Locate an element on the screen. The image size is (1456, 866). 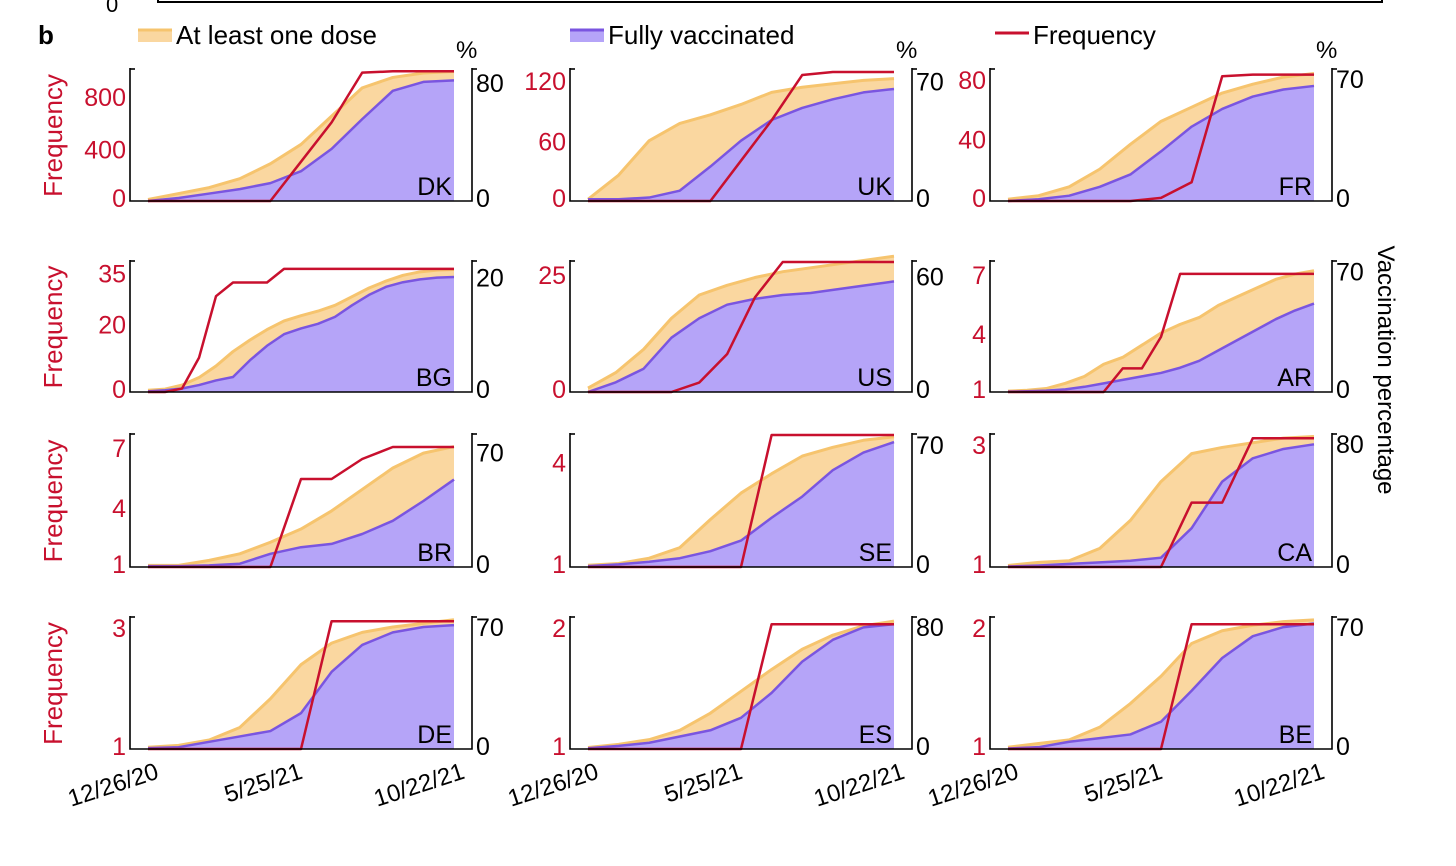
percentage-tick-label: 80 is located at coordinates (490, 84).